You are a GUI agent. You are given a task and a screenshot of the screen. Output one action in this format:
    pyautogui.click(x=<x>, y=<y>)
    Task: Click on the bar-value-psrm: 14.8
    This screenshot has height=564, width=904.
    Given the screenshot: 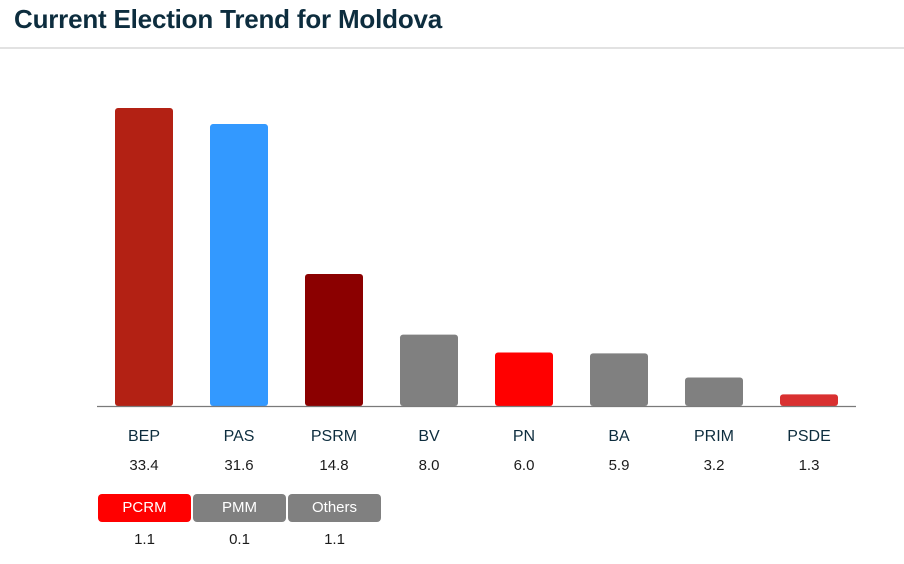 What is the action you would take?
    pyautogui.click(x=333, y=465)
    